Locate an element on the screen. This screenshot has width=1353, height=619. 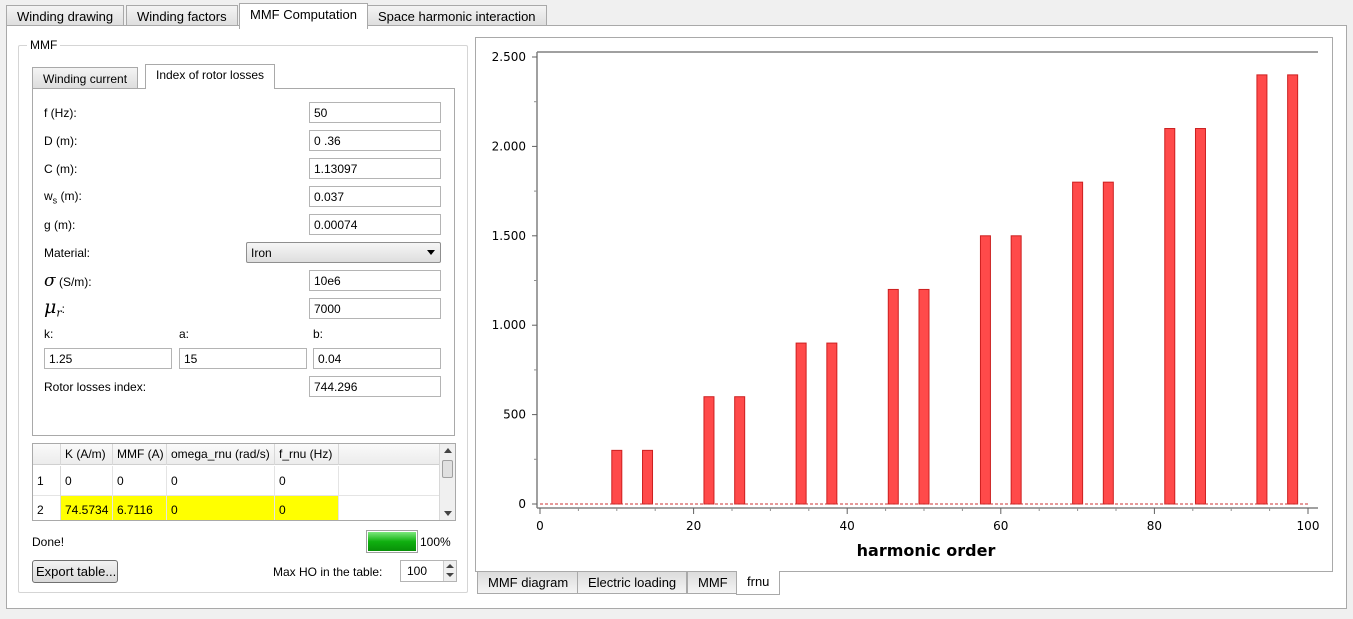
material-select-value: Iron is located at coordinates (261, 253).